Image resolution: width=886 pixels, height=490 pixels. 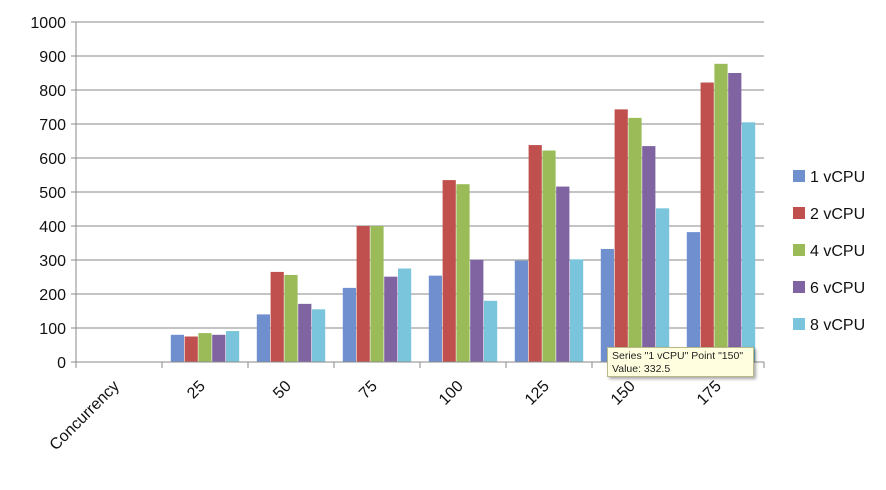 What do you see at coordinates (451, 393) in the screenshot?
I see `x-tick-label: 100` at bounding box center [451, 393].